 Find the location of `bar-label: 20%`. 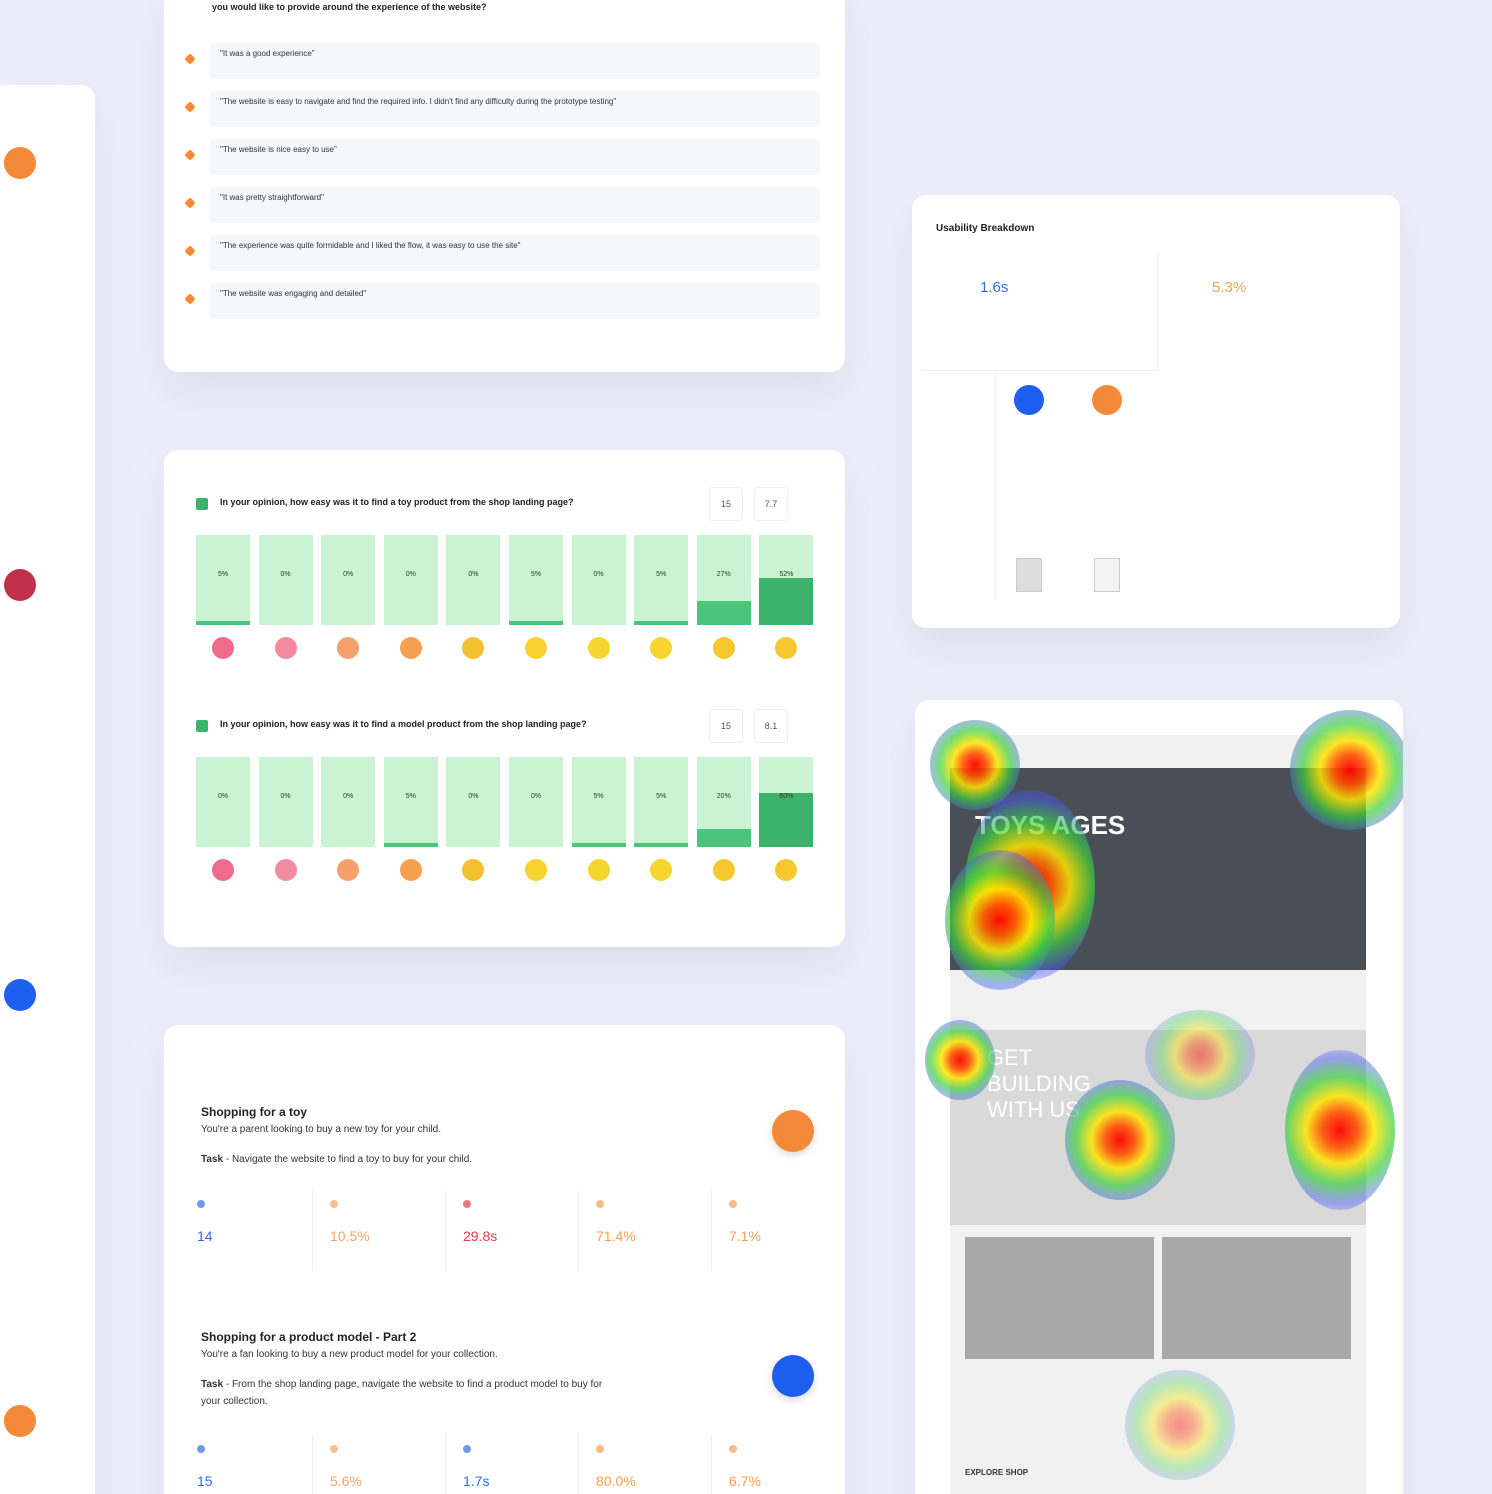

bar-label: 20% is located at coordinates (723, 796).